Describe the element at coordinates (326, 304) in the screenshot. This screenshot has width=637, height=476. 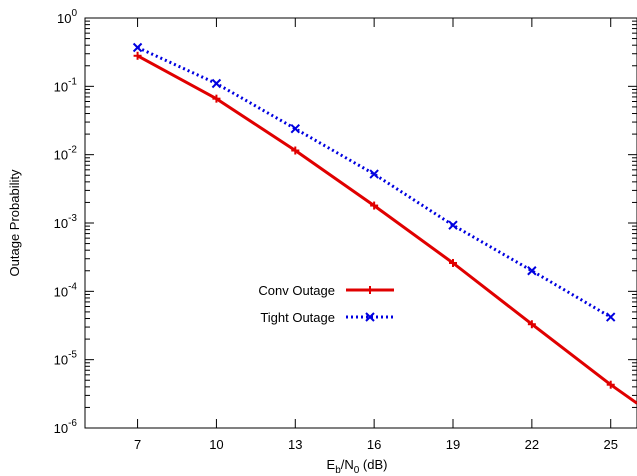
I see `legend: Conv Outage Tight Outage` at that location.